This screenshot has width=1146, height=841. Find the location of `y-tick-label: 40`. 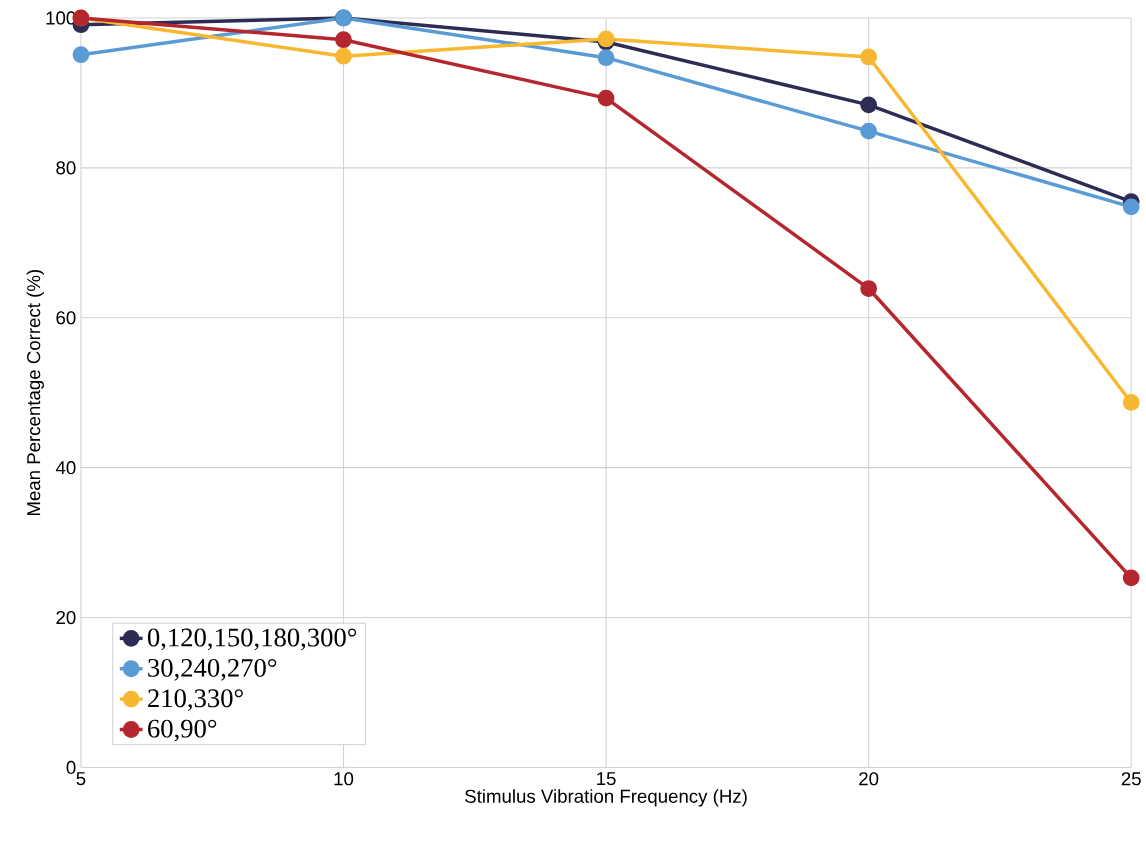

y-tick-label: 40 is located at coordinates (65, 467).